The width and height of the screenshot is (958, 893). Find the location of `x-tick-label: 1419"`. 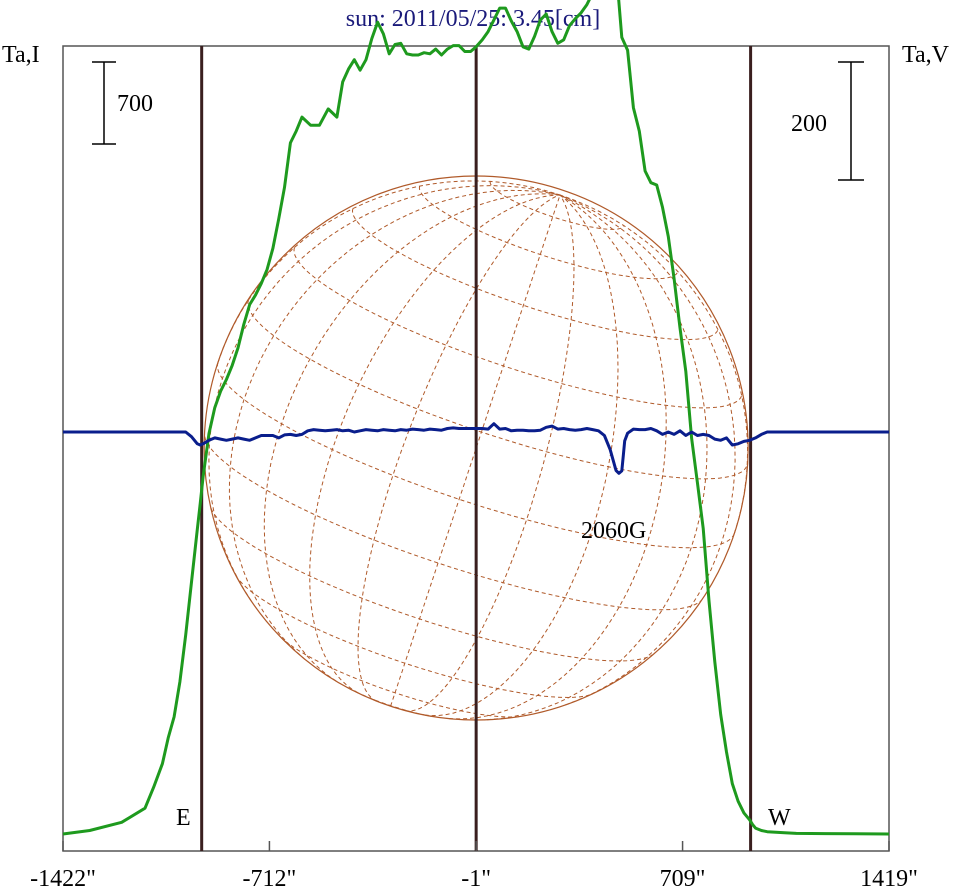

x-tick-label: 1419" is located at coordinates (889, 879).